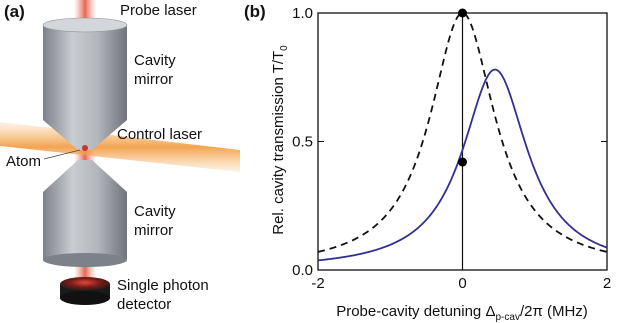 The width and height of the screenshot is (630, 323). What do you see at coordinates (462, 313) in the screenshot?
I see `x-axis-label: Probe-cavity detuning Δp-cav/2π (MHz)` at bounding box center [462, 313].